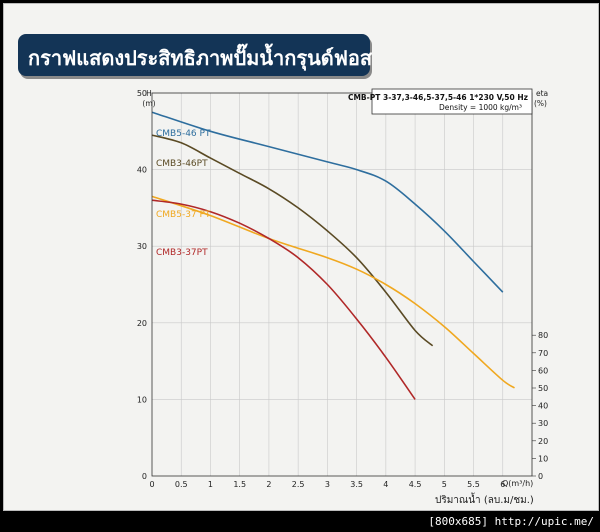 This screenshot has width=600, height=532. I want to click on y-axis-unit: (m), so click(148, 103).